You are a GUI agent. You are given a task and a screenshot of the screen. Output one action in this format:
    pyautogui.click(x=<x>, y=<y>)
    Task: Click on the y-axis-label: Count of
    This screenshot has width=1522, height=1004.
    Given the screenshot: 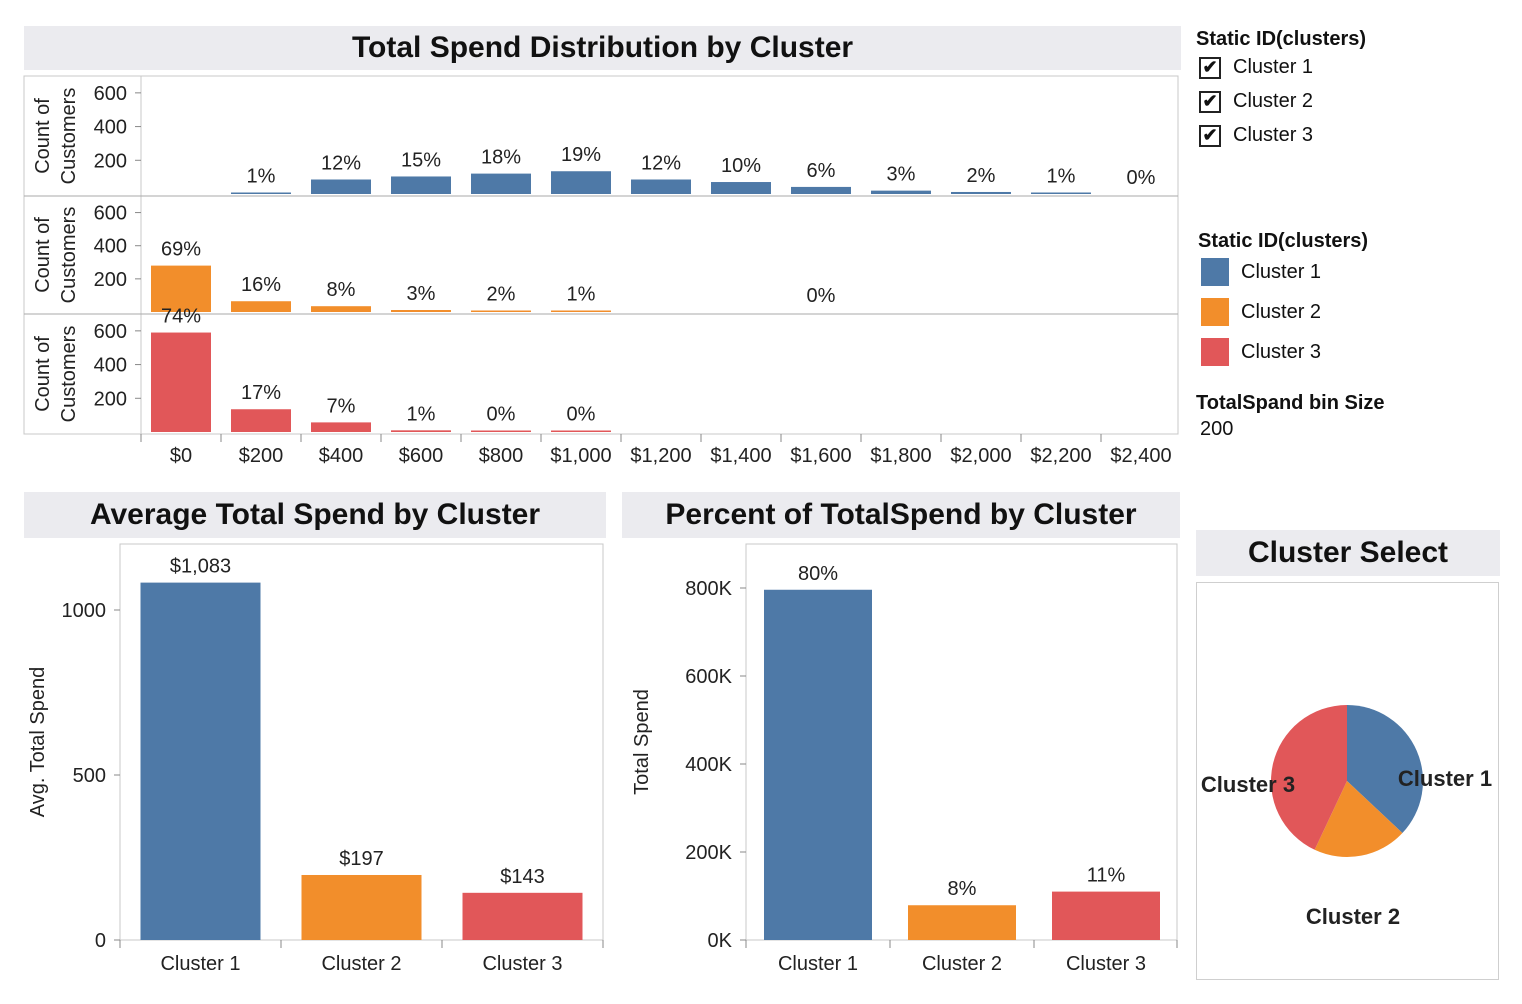 What is the action you would take?
    pyautogui.click(x=43, y=374)
    